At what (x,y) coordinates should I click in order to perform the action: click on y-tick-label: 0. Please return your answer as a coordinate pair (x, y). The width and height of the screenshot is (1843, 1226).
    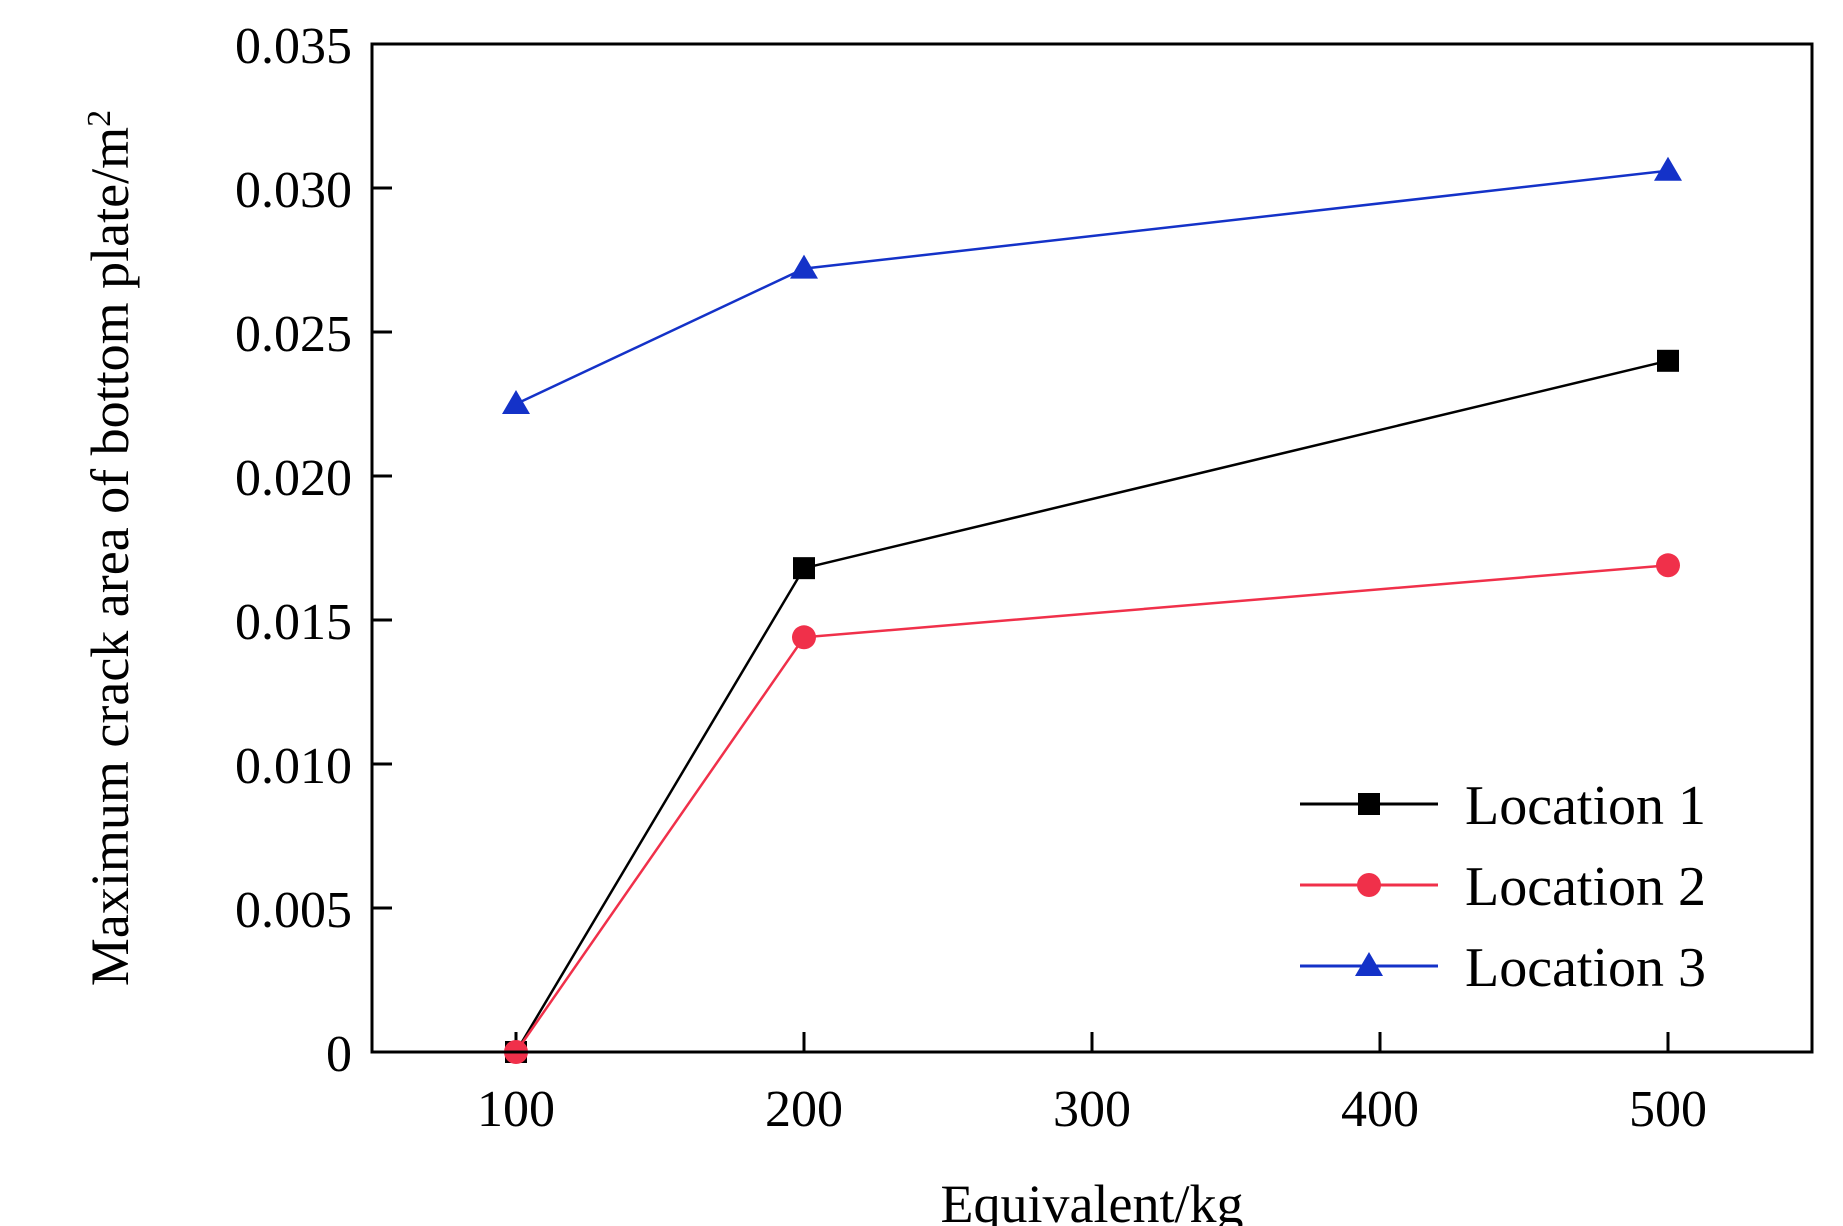
    Looking at the image, I should click on (339, 1054).